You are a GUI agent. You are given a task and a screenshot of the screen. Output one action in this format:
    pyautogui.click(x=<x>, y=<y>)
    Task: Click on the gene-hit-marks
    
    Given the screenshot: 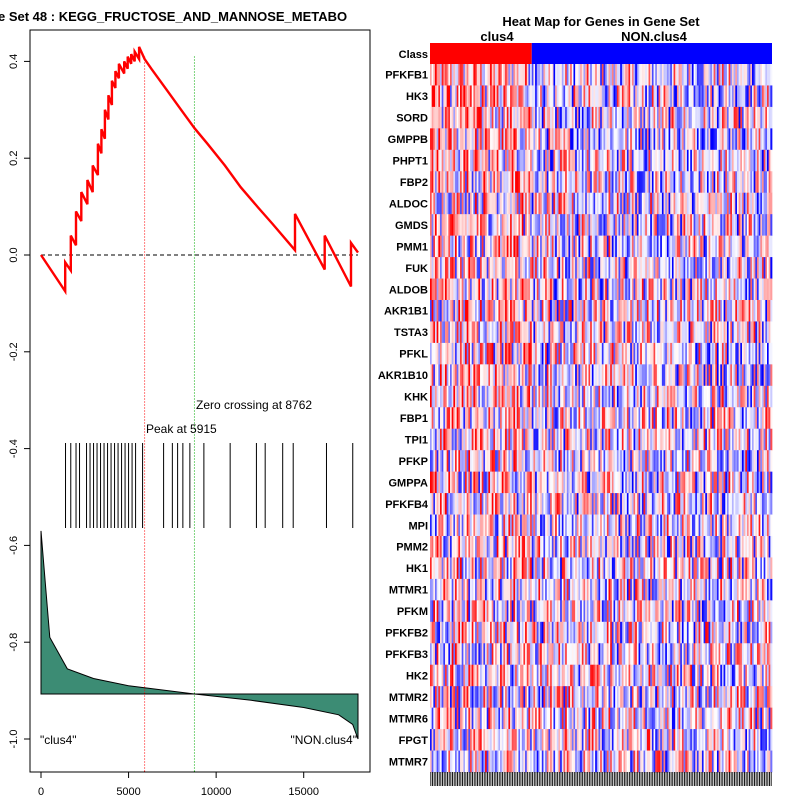 What is the action you would take?
    pyautogui.click(x=209, y=485)
    